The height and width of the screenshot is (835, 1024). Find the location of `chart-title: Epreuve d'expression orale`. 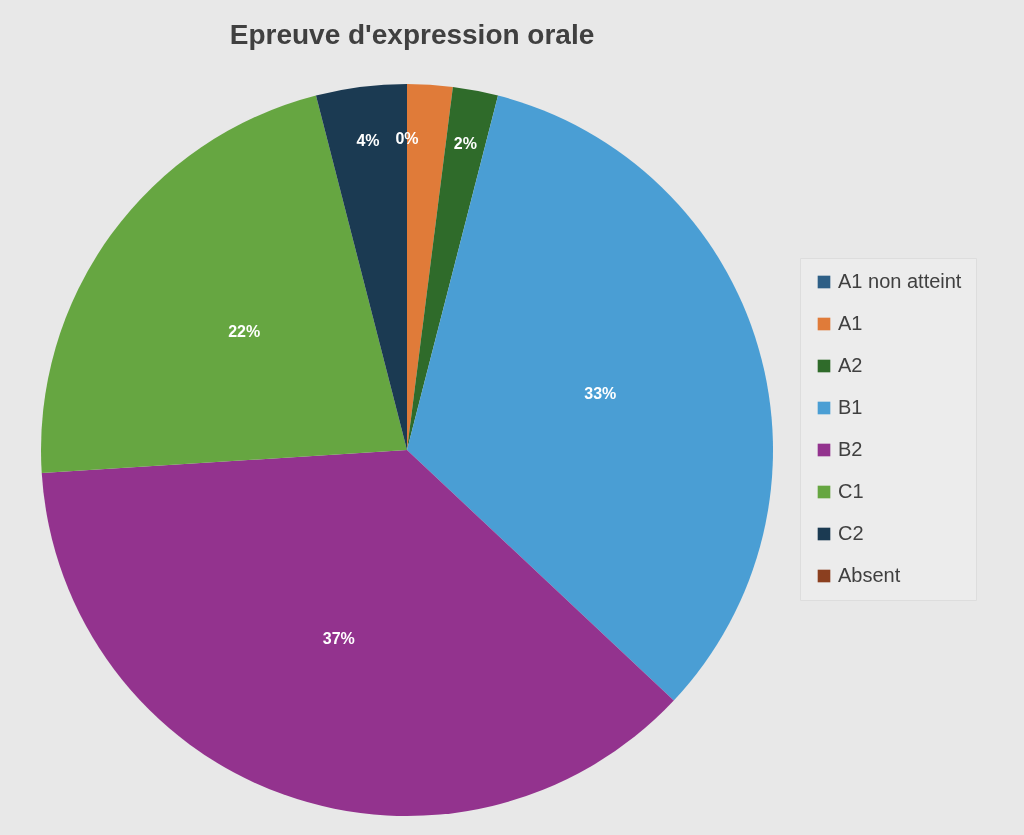

chart-title: Epreuve d'expression orale is located at coordinates (412, 34).